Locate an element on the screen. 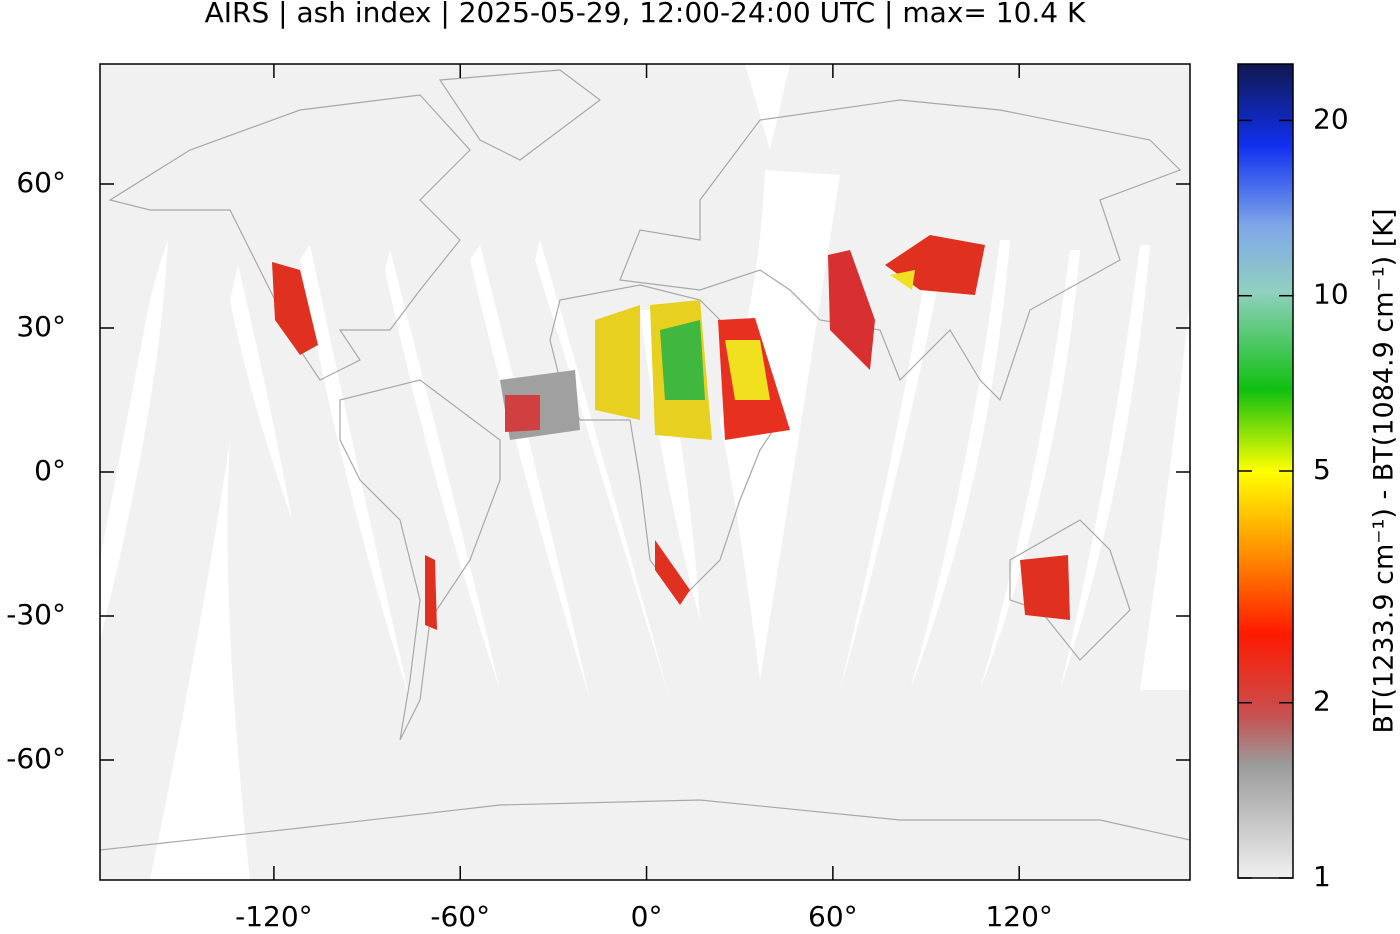 This screenshot has width=1400, height=934. colorbar-tick-label: 10 is located at coordinates (1331, 294).